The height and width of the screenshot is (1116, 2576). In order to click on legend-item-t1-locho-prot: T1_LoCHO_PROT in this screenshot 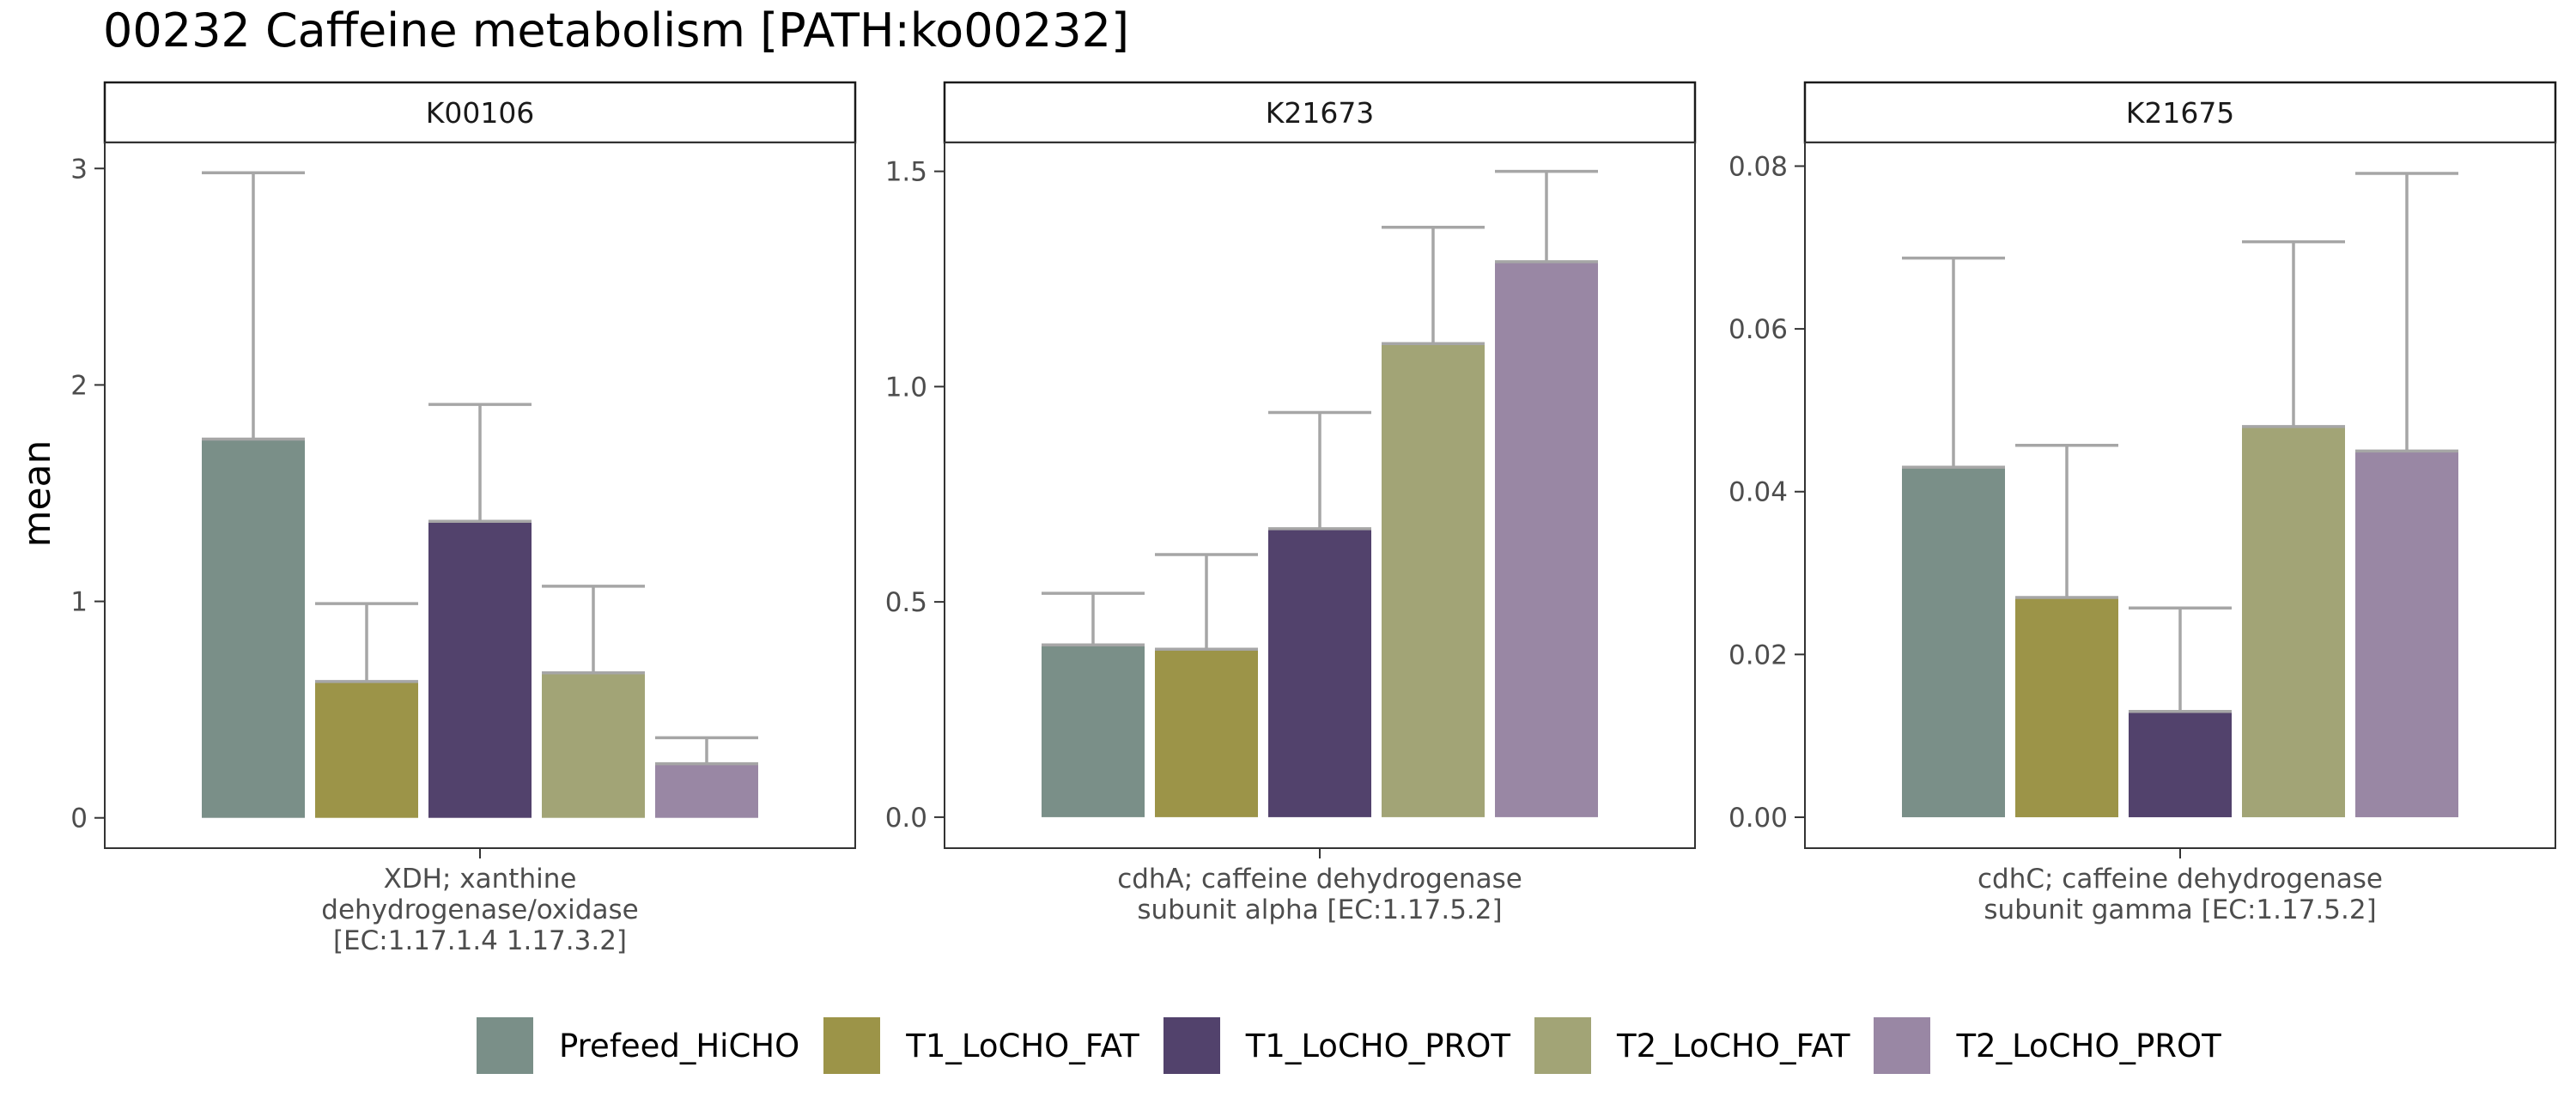, I will do `click(1336, 1046)`.